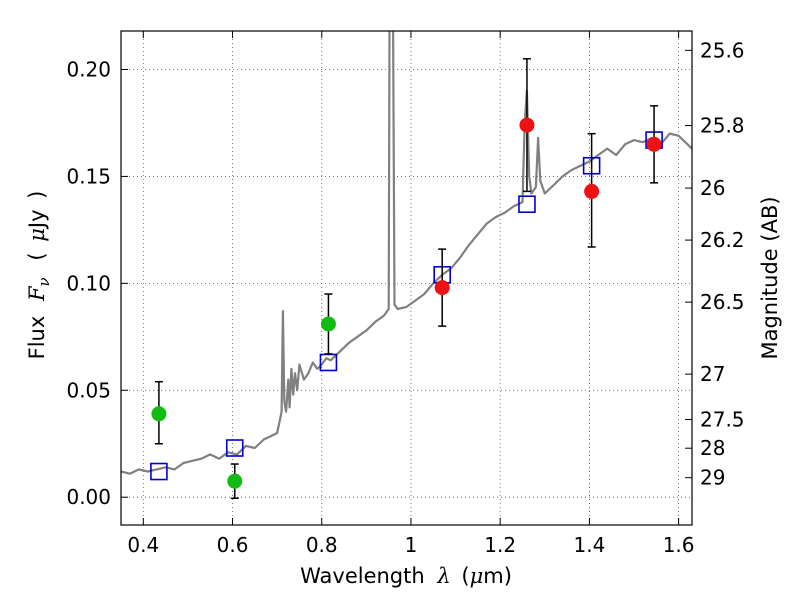 The width and height of the screenshot is (800, 600). I want to click on y-tick-label: 0.05, so click(88, 390).